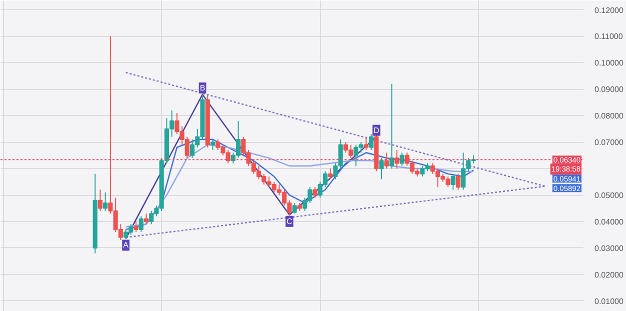 This screenshot has height=311, width=626. What do you see at coordinates (609, 275) in the screenshot?
I see `y-tick-label: 0.02000` at bounding box center [609, 275].